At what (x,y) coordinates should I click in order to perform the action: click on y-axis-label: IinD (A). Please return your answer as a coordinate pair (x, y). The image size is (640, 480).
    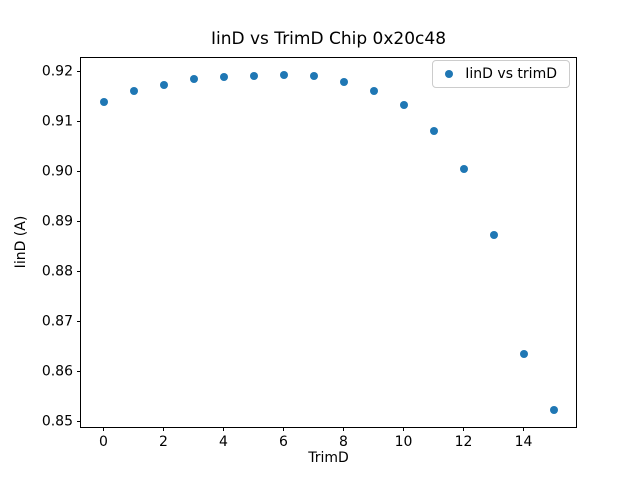
    Looking at the image, I should click on (21, 242).